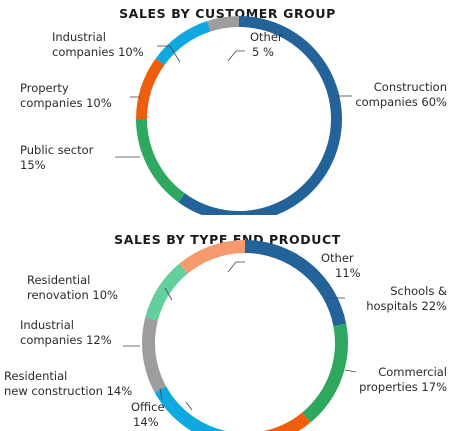 The image size is (455, 431). I want to click on chart2-leader-commercial, so click(350, 371).